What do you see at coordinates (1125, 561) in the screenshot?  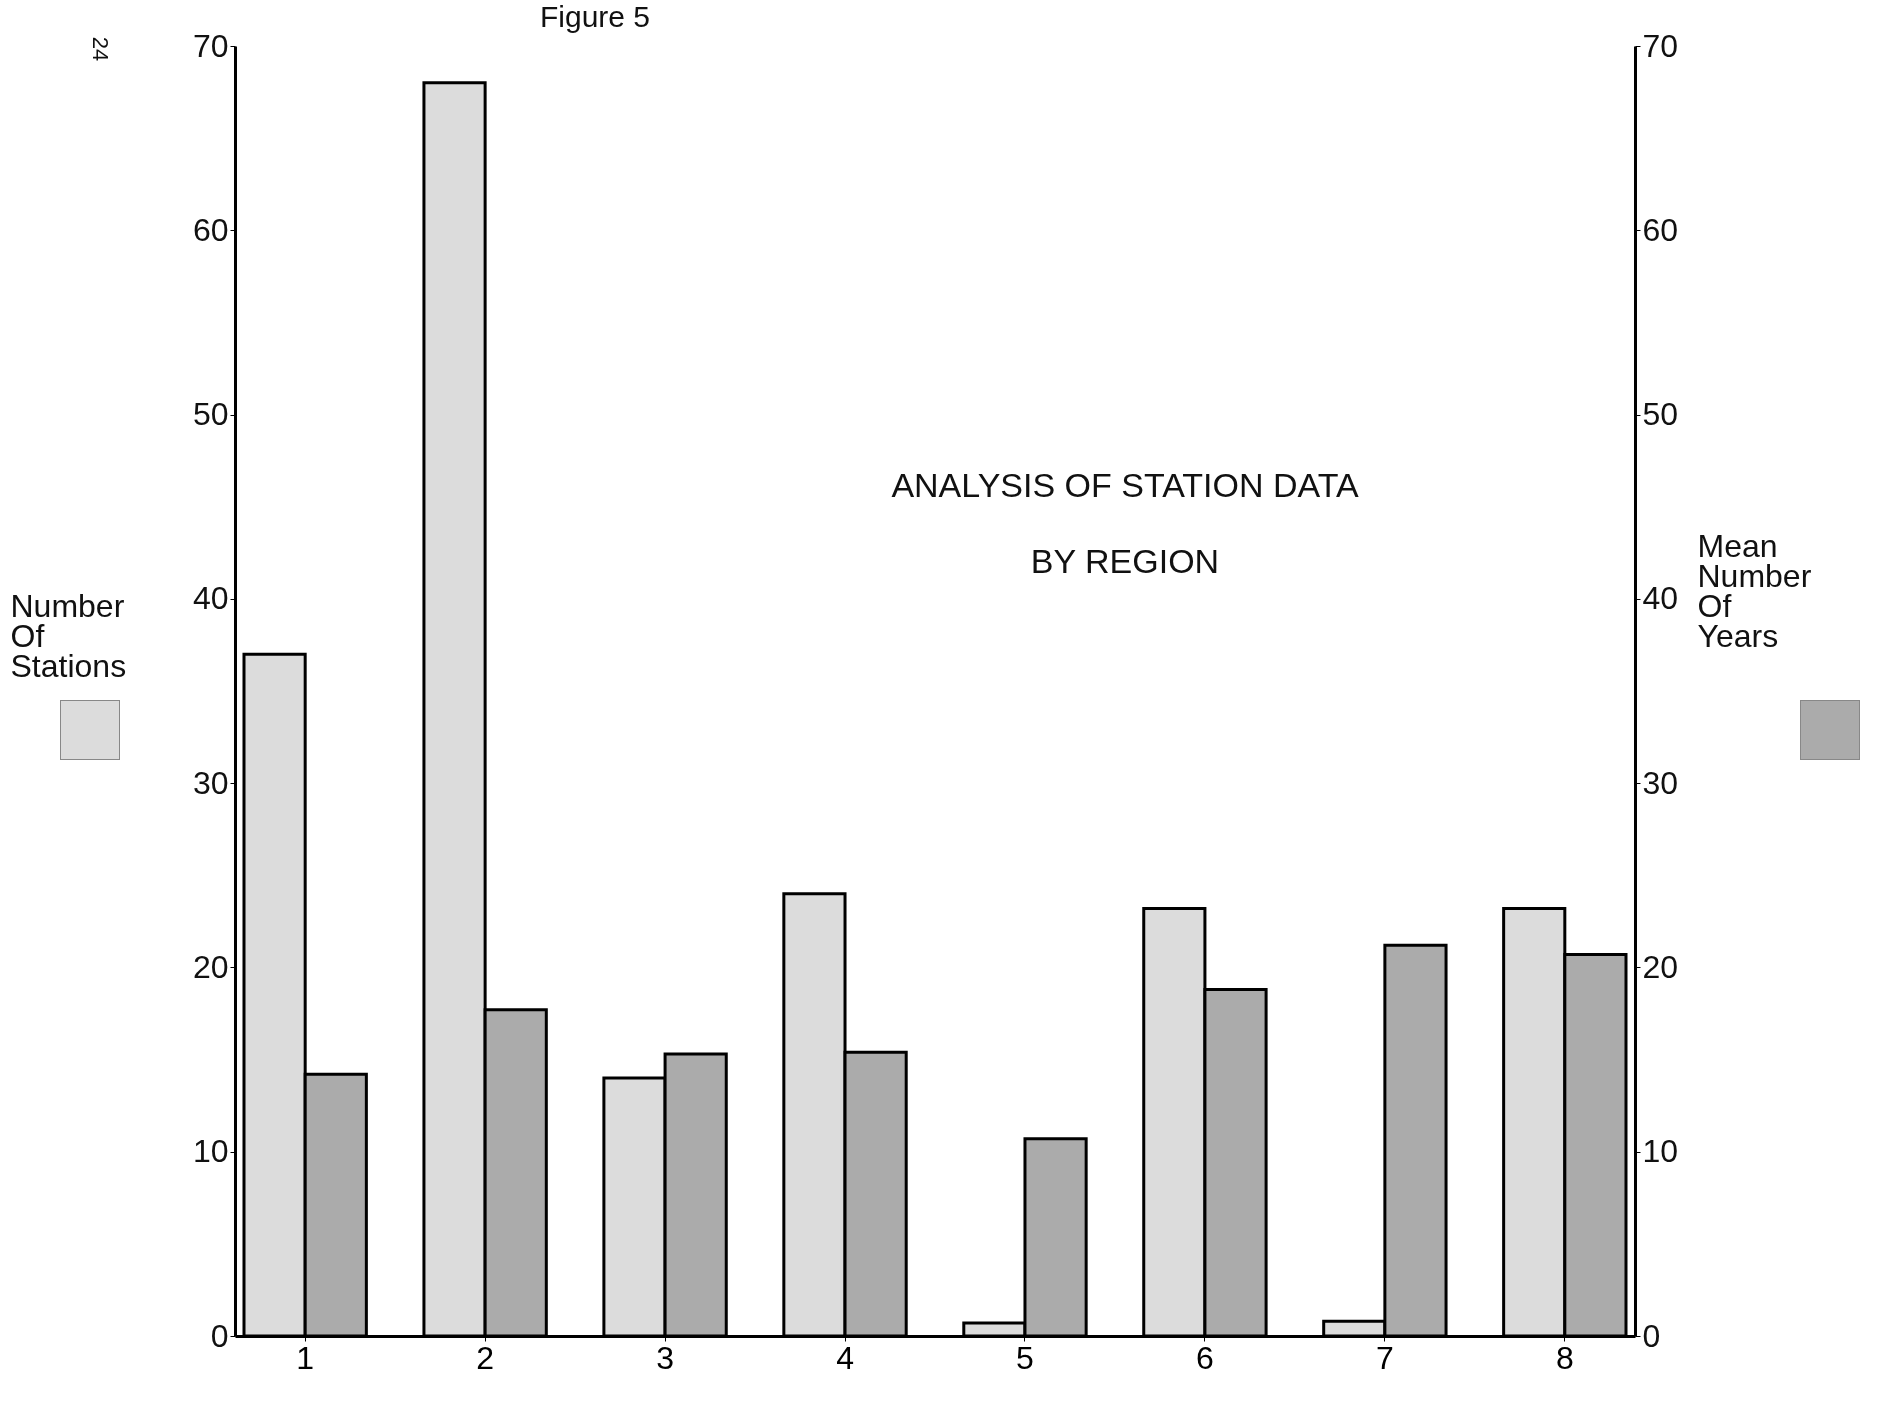 I see `text: BY REGION` at bounding box center [1125, 561].